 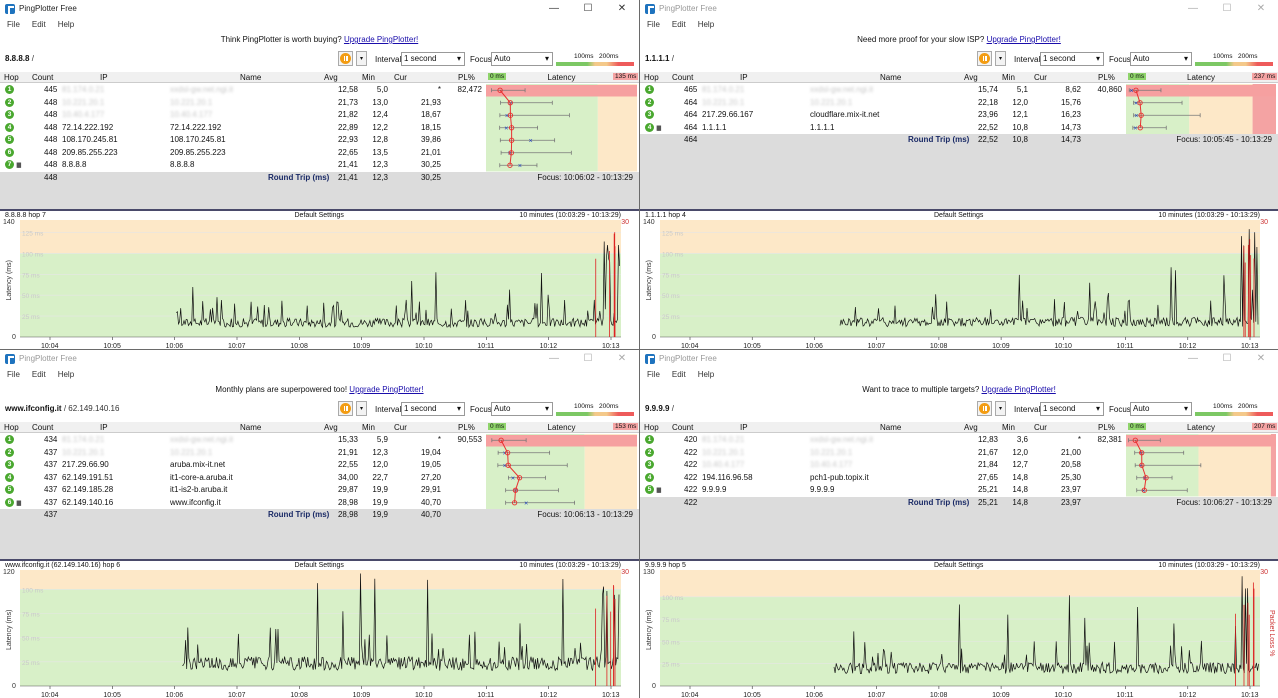 I want to click on table-row: 5 ▮▮ 422 9.9.9.9 9.9.9.9 25,21 14,8 23,97, so click(x=883, y=490).